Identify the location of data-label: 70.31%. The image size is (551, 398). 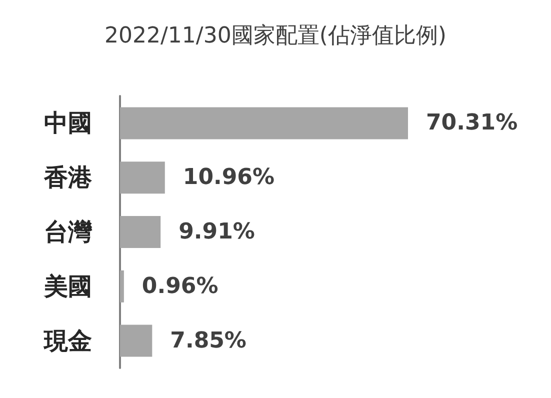
(472, 123).